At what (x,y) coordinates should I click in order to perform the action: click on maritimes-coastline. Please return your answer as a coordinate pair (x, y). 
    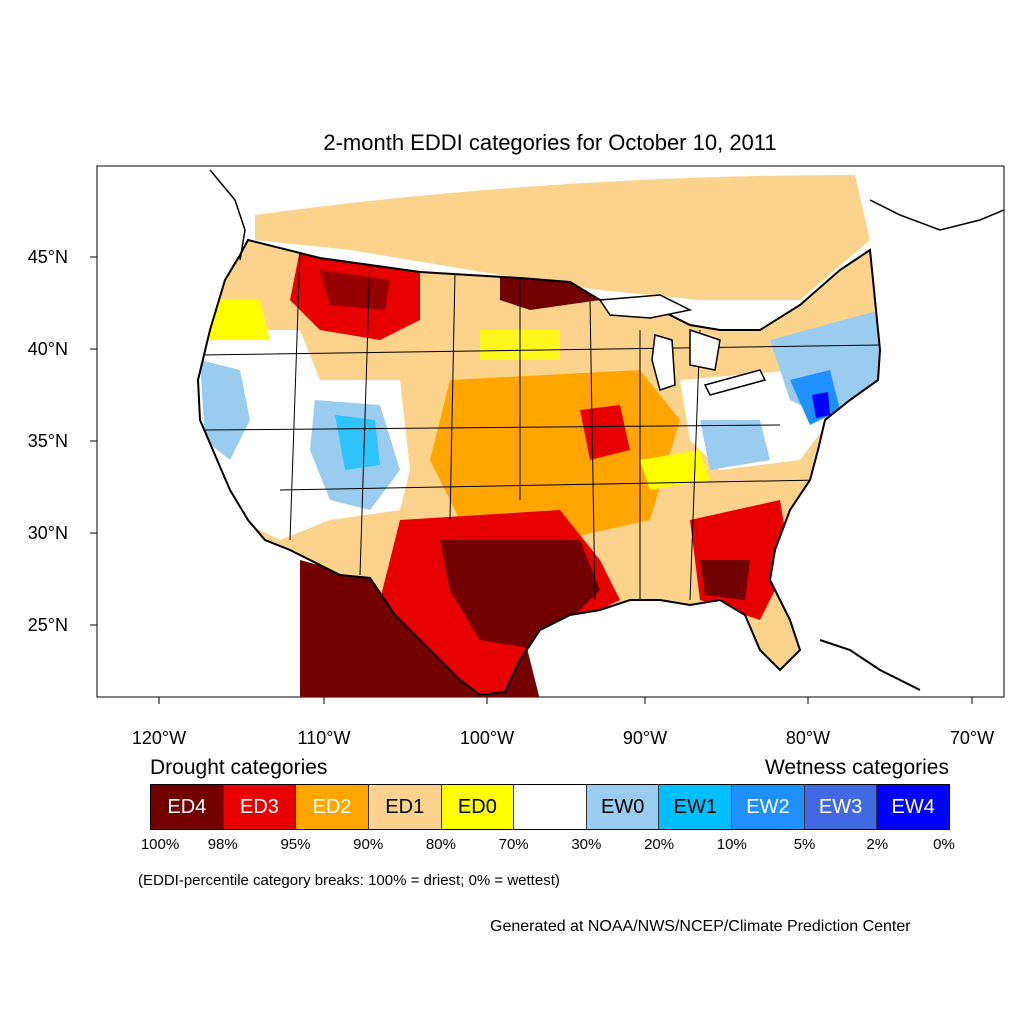
    Looking at the image, I should click on (936, 215).